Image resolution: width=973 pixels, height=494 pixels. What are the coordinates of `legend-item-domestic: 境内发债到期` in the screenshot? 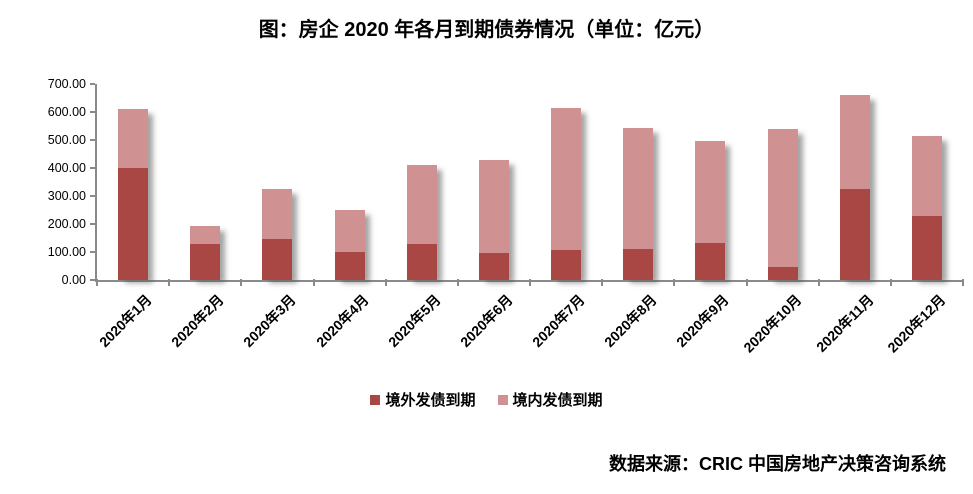 It's located at (550, 399).